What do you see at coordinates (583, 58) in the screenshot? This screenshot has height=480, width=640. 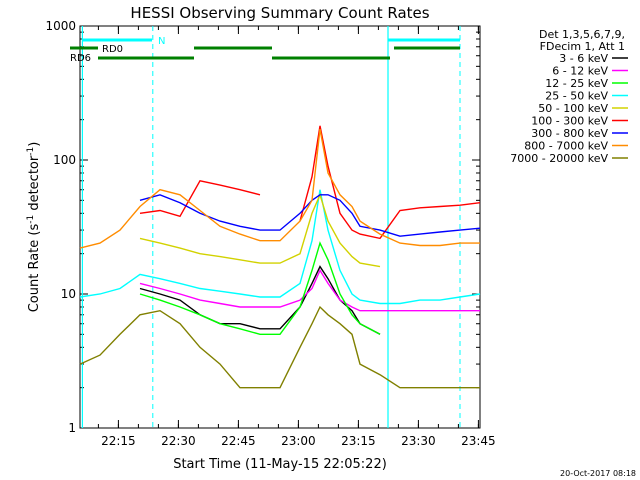 I see `legend-label: 3 - 6 keV` at bounding box center [583, 58].